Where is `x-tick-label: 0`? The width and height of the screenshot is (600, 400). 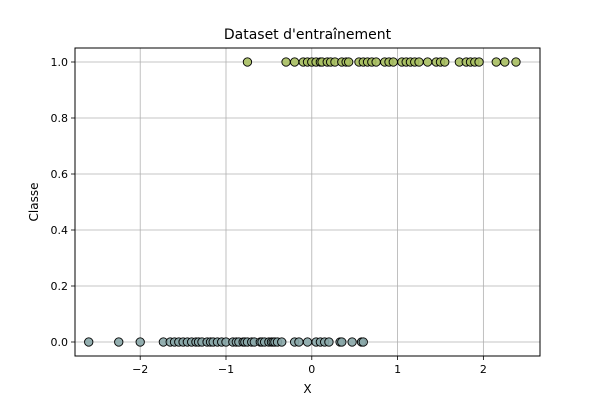 x-tick-label: 0 is located at coordinates (311, 369).